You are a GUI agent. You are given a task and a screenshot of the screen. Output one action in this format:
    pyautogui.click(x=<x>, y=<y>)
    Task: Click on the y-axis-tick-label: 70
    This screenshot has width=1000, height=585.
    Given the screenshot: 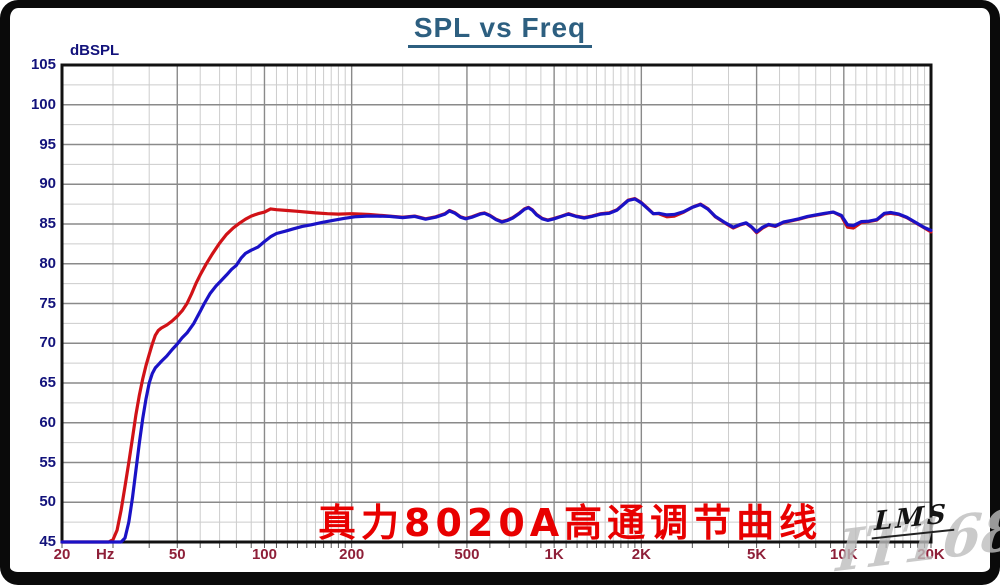 What is the action you would take?
    pyautogui.click(x=47, y=343)
    